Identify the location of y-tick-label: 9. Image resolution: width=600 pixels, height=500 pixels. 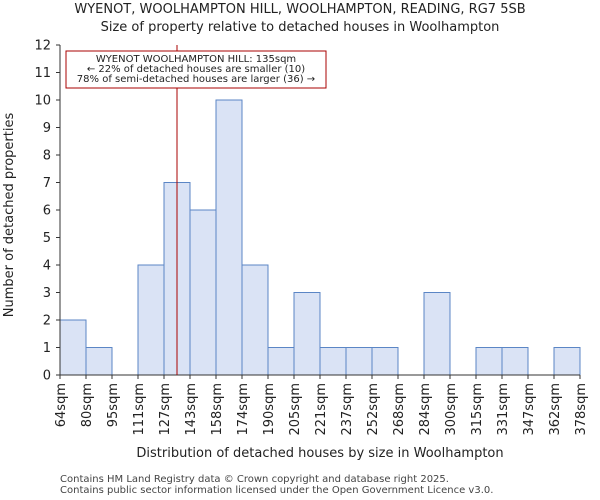
(47, 128).